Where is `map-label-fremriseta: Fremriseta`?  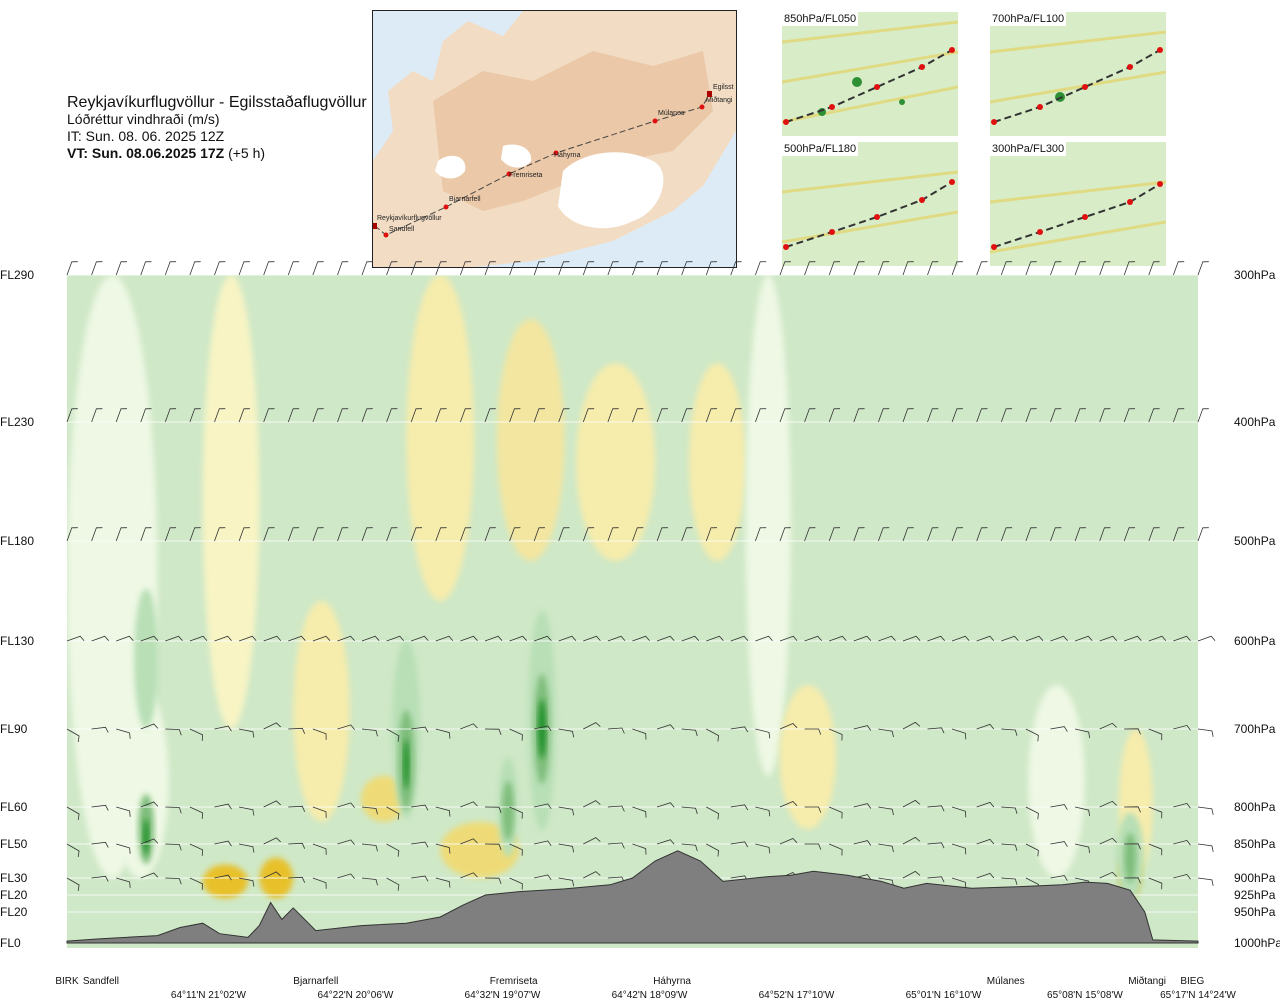
map-label-fremriseta: Fremriseta is located at coordinates (526, 175).